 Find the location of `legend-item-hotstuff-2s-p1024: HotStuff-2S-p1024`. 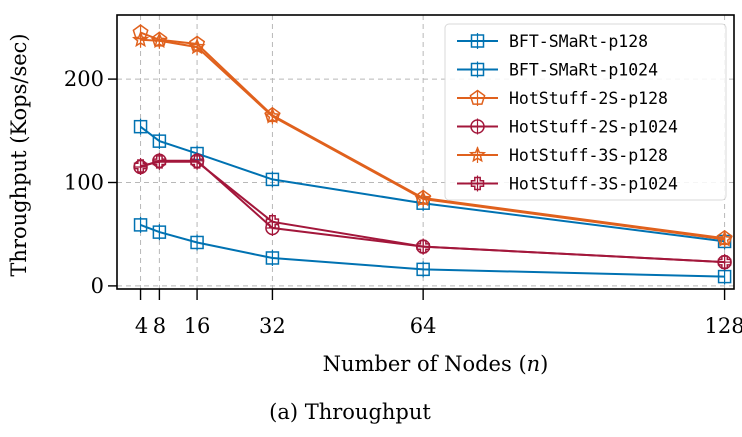

legend-item-hotstuff-2s-p1024: HotStuff-2S-p1024 is located at coordinates (567, 127).